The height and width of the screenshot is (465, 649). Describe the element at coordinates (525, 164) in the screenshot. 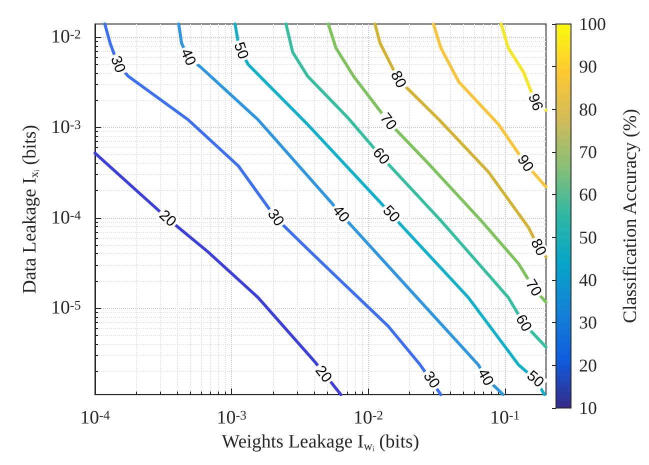

I see `annotation: 90` at that location.